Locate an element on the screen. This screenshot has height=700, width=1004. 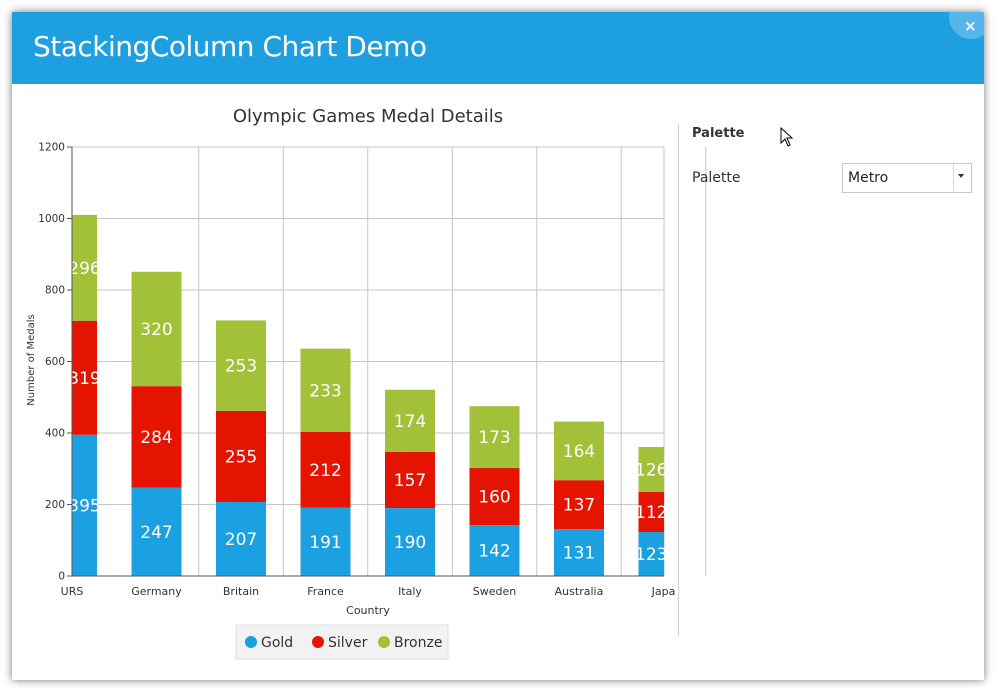
data-label: 173 is located at coordinates (494, 438).